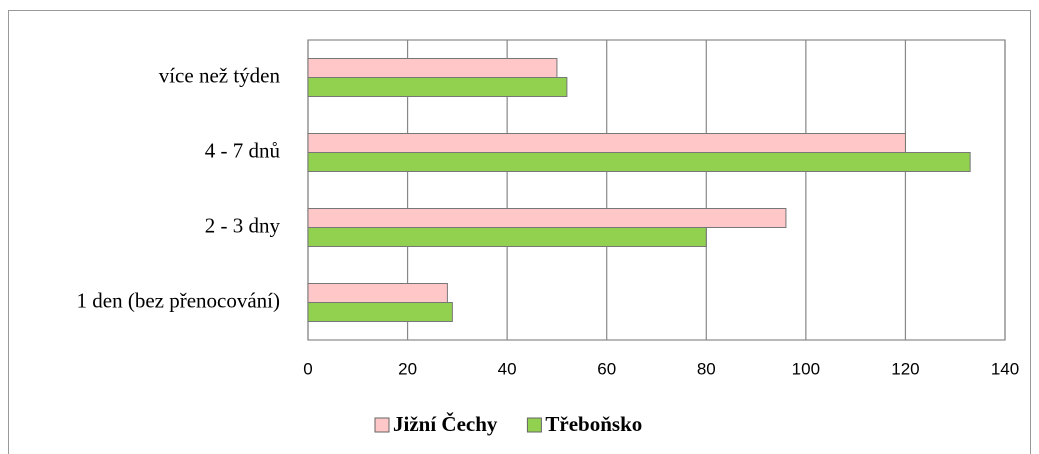 The height and width of the screenshot is (454, 1039). Describe the element at coordinates (706, 368) in the screenshot. I see `x-tick-label: 80` at that location.